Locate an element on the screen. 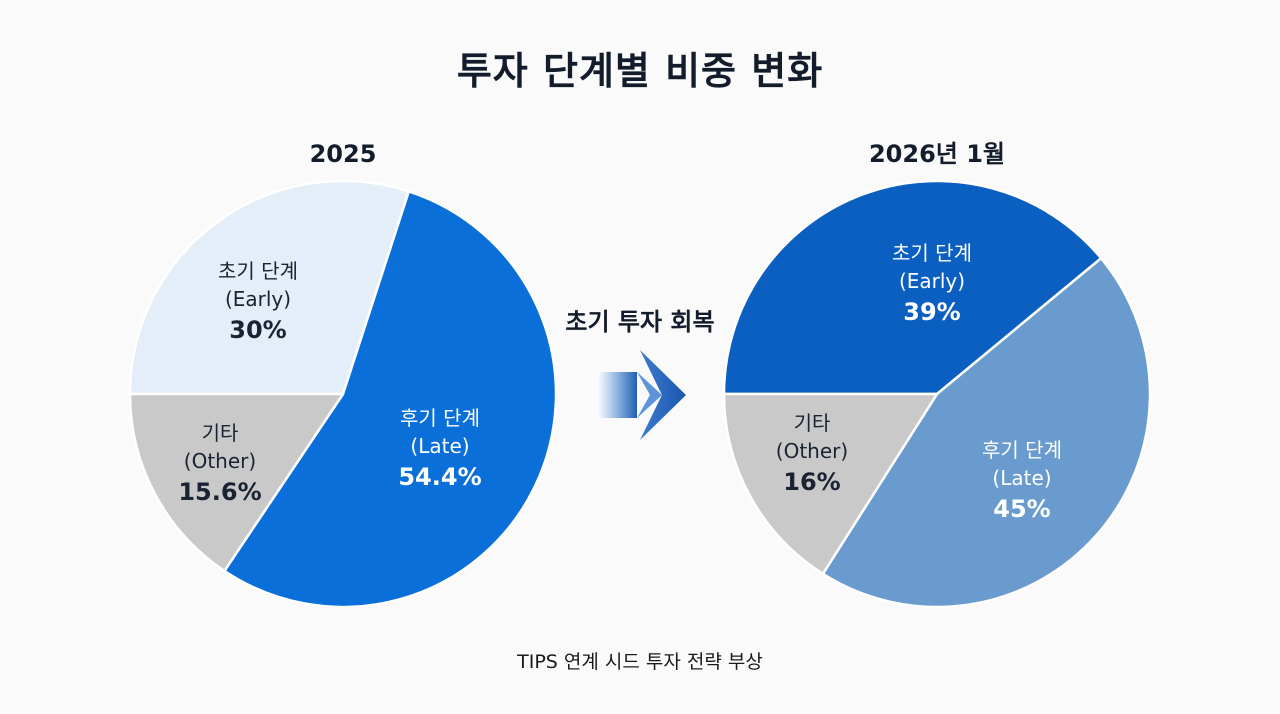 Image resolution: width=1280 pixels, height=714 pixels. footnote: TIPS 연계 시드 투자 전략 부상 is located at coordinates (640, 662).